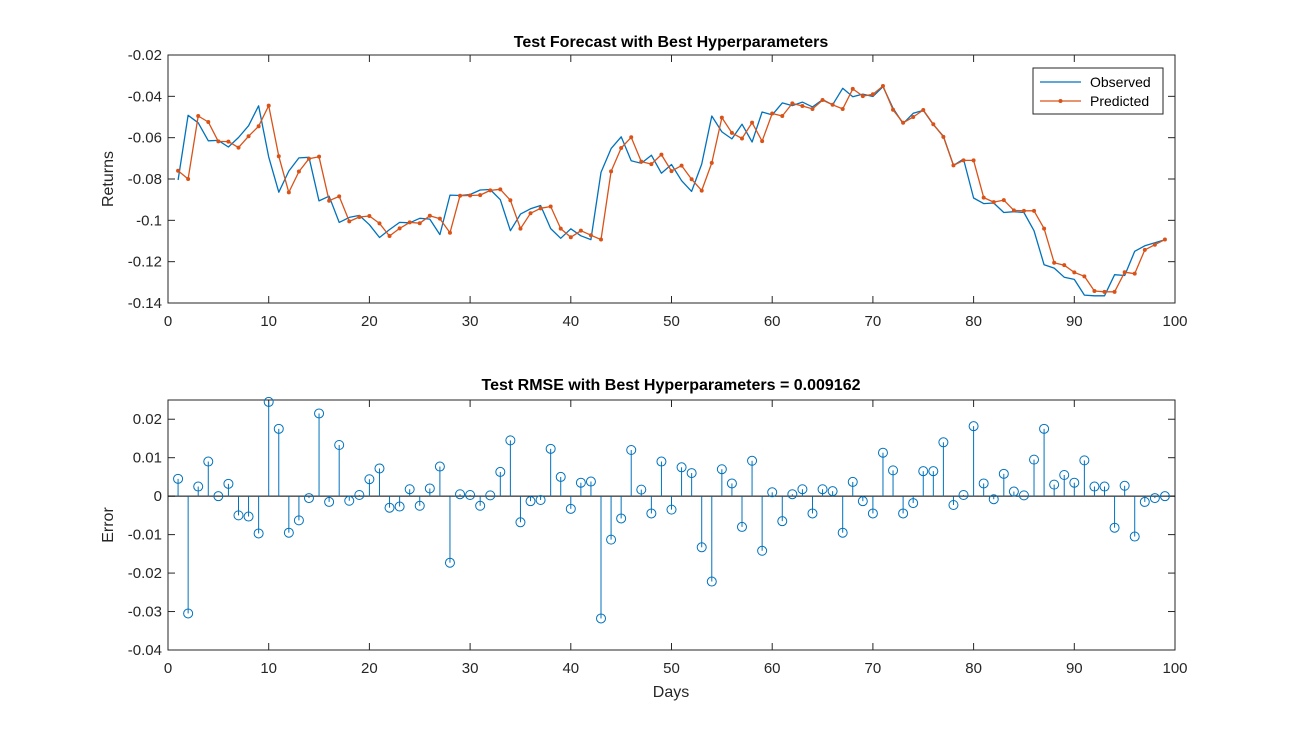  Describe the element at coordinates (145, 96) in the screenshot. I see `forecast-y-tick-label: -0.04` at that location.